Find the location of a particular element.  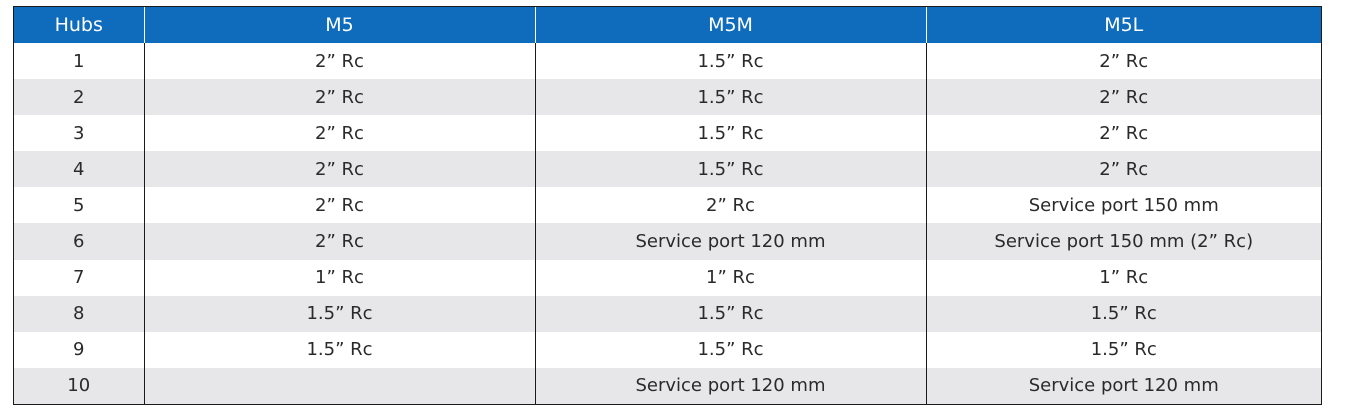

cell-hub: 9 is located at coordinates (79, 349).